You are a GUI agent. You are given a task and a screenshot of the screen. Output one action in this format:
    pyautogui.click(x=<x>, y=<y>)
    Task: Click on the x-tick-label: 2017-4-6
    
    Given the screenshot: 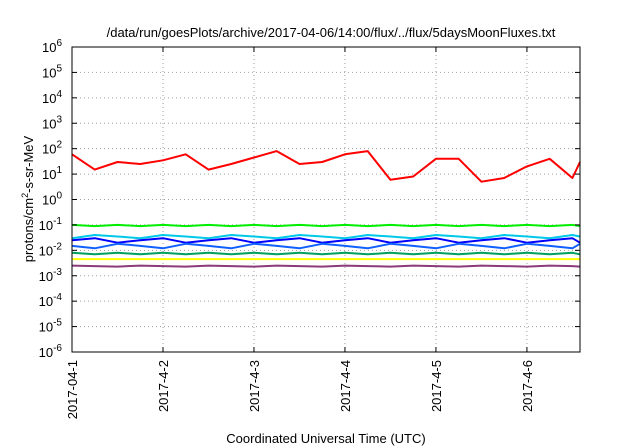 What is the action you would take?
    pyautogui.click(x=527, y=386)
    